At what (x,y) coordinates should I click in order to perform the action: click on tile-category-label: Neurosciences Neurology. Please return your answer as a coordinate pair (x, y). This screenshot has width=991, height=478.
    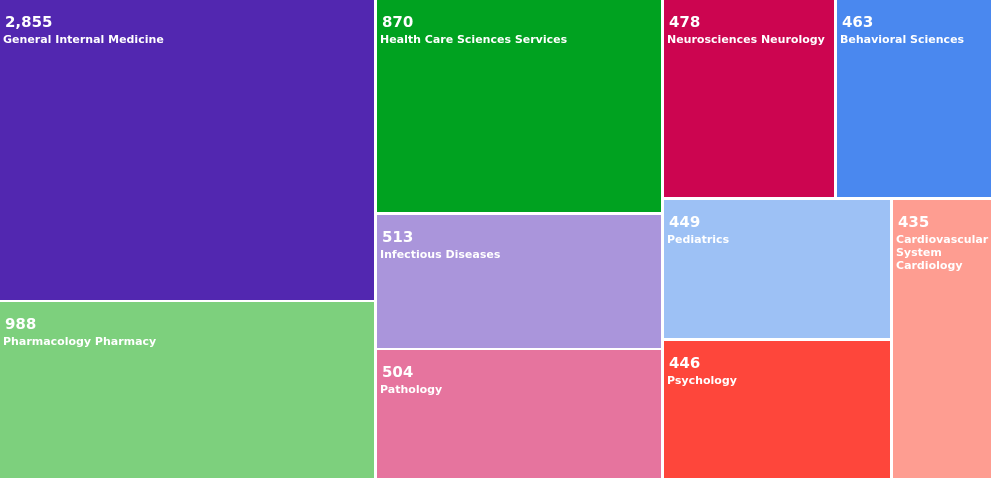
    Looking at the image, I should click on (746, 39).